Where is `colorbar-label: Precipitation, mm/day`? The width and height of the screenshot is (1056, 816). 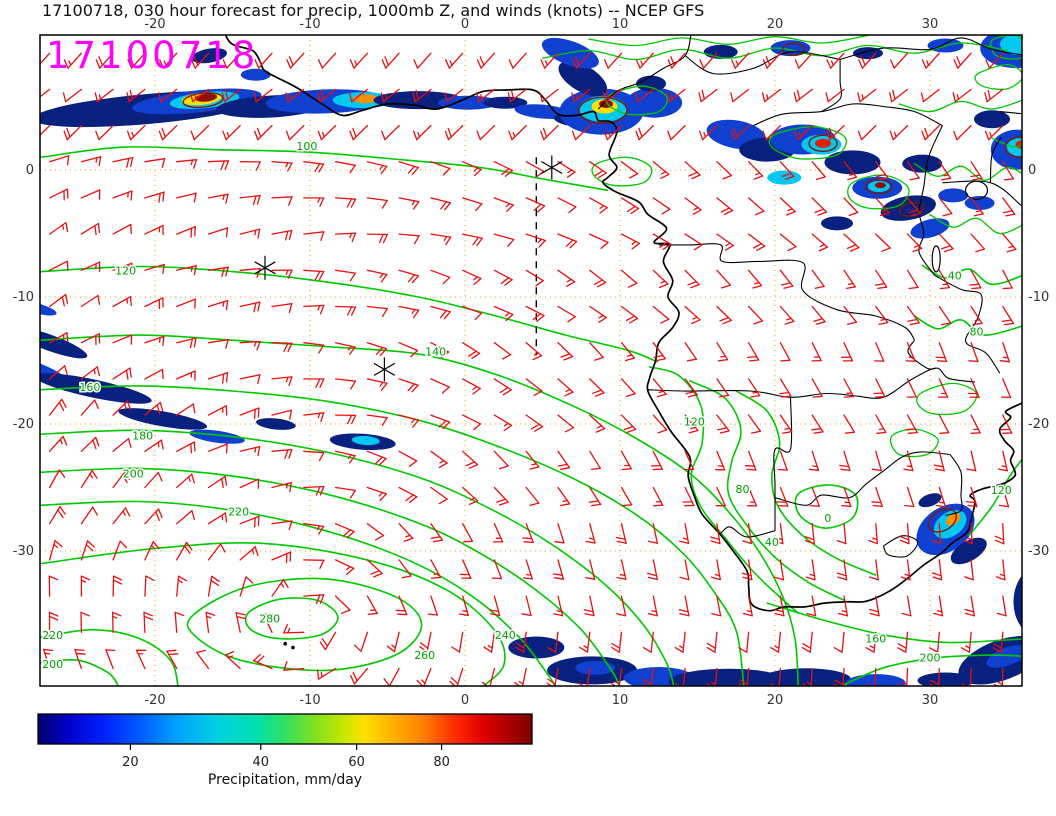 colorbar-label: Precipitation, mm/day is located at coordinates (285, 780).